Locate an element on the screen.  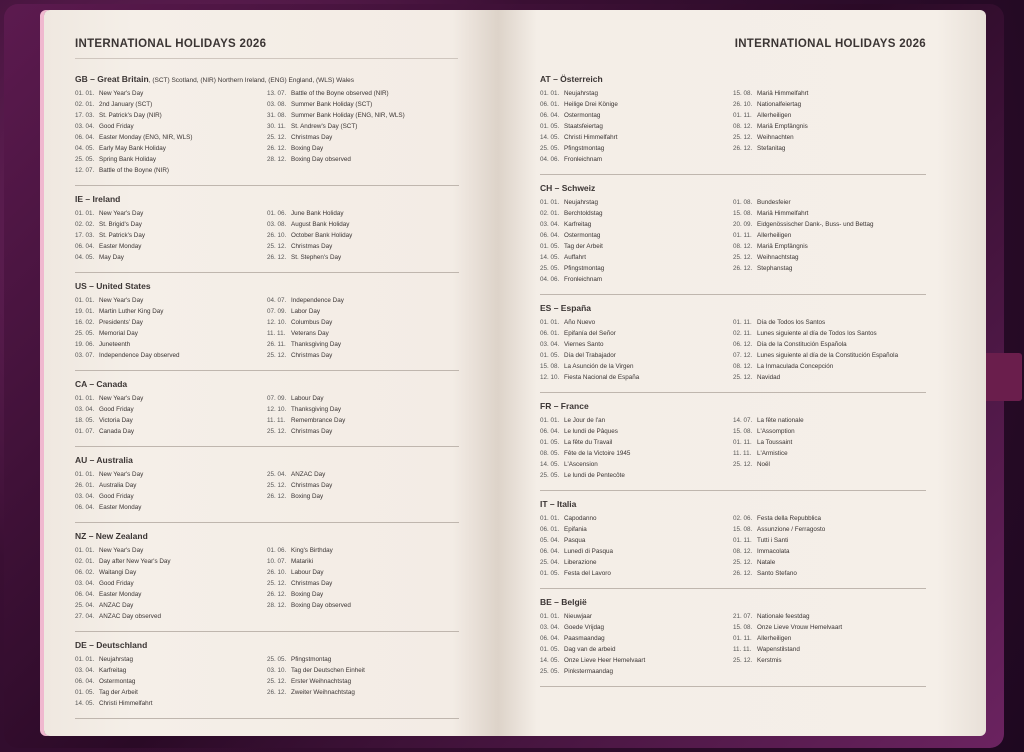
holiday-row: 03. 07. Independence Day observed is located at coordinates (171, 355).